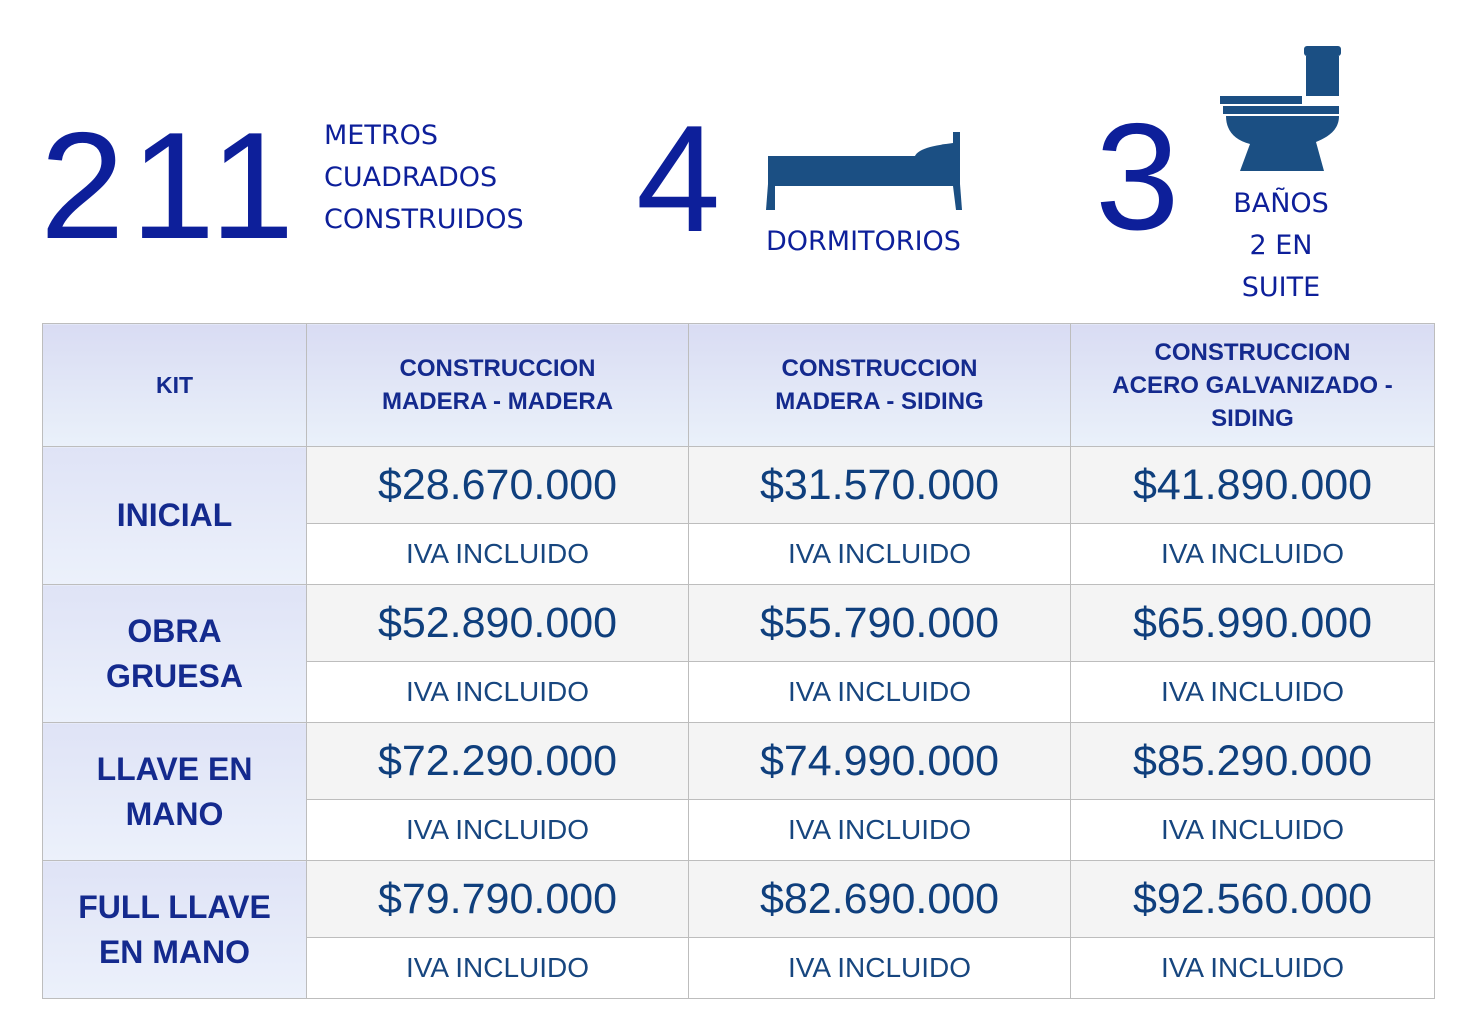  What do you see at coordinates (411, 177) in the screenshot?
I see `area-label-line: CUADRADOS` at bounding box center [411, 177].